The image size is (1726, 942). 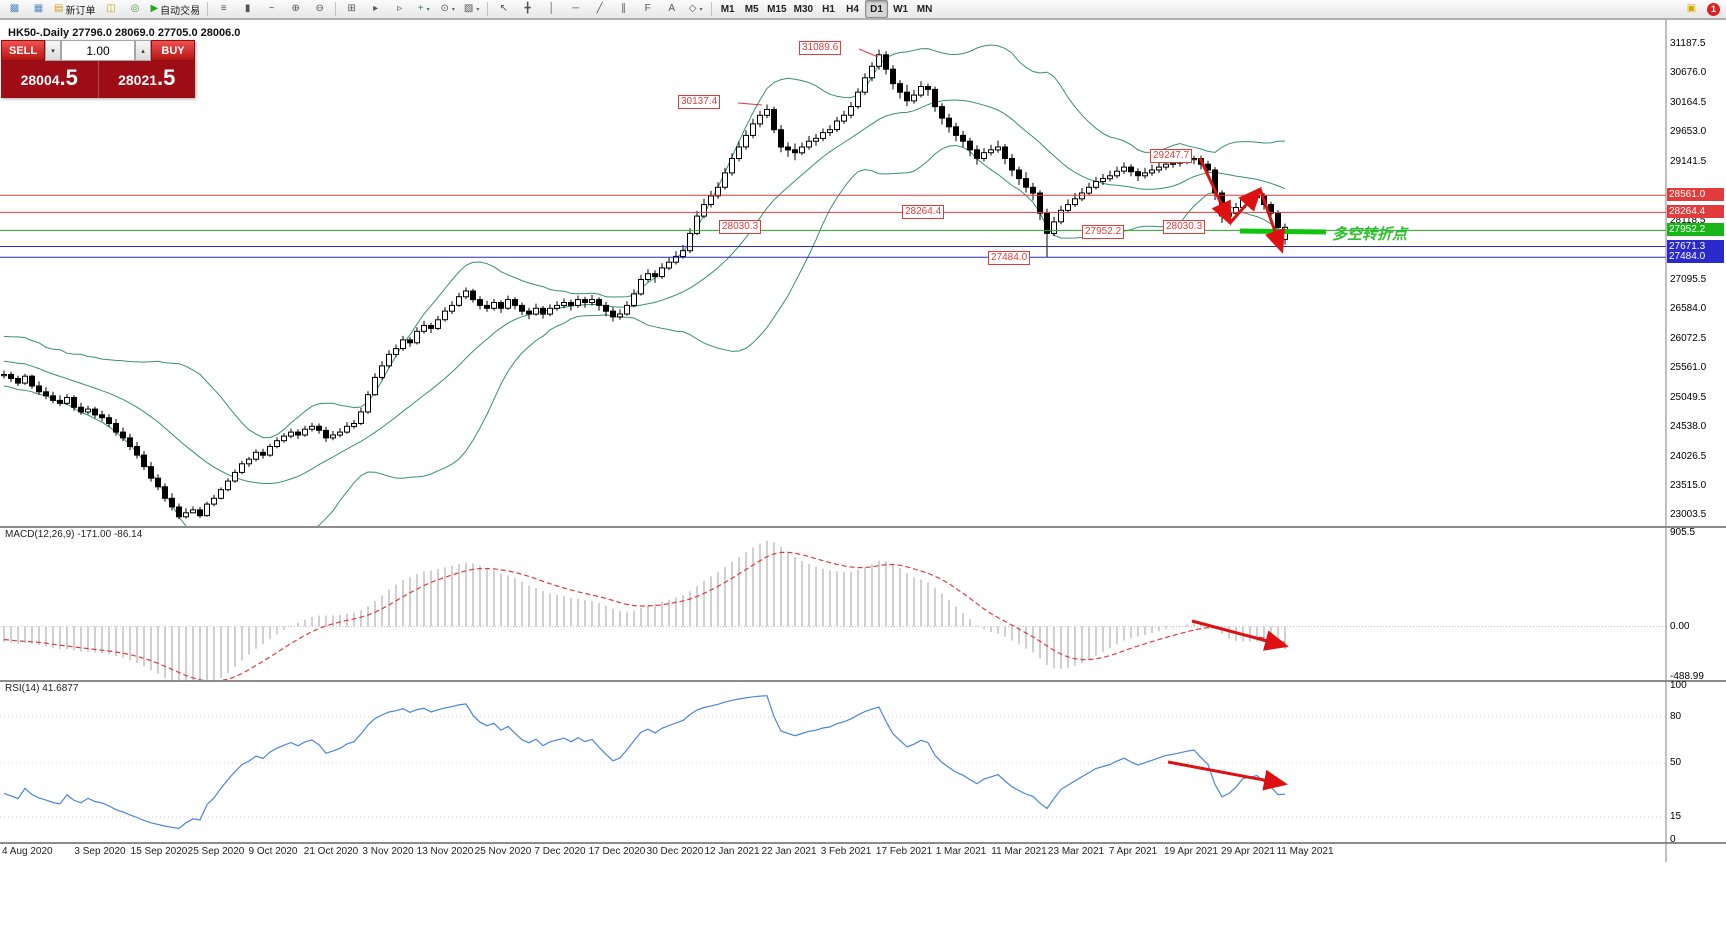 I want to click on arrows-tool-button: ◇ ▾, so click(x=695, y=9).